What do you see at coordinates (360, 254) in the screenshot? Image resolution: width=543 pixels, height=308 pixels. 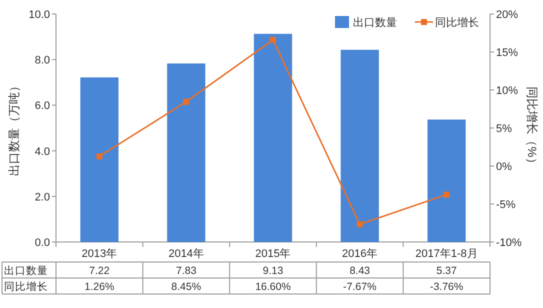 I see `x-tick-label: 2016年` at bounding box center [360, 254].